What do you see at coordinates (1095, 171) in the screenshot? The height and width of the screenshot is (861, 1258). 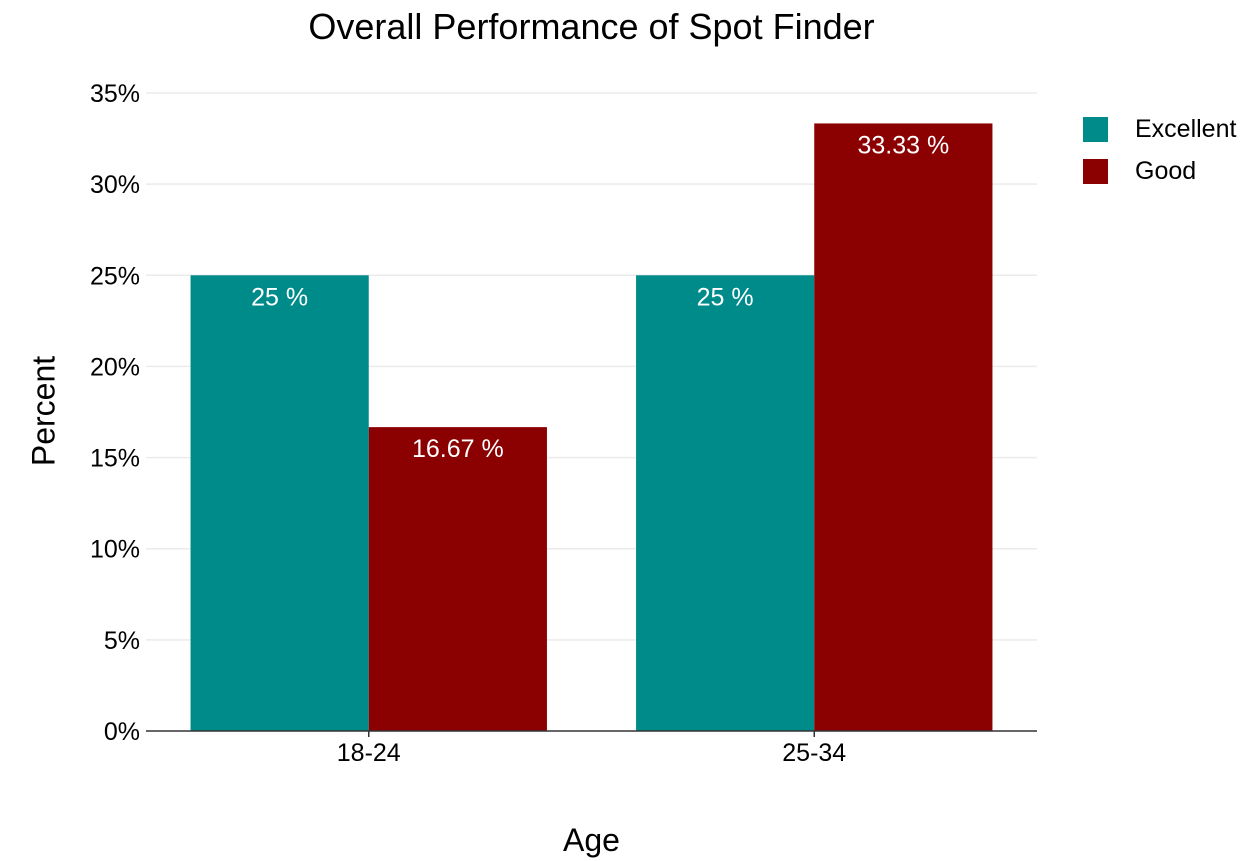 I see `legend-swatch-good` at bounding box center [1095, 171].